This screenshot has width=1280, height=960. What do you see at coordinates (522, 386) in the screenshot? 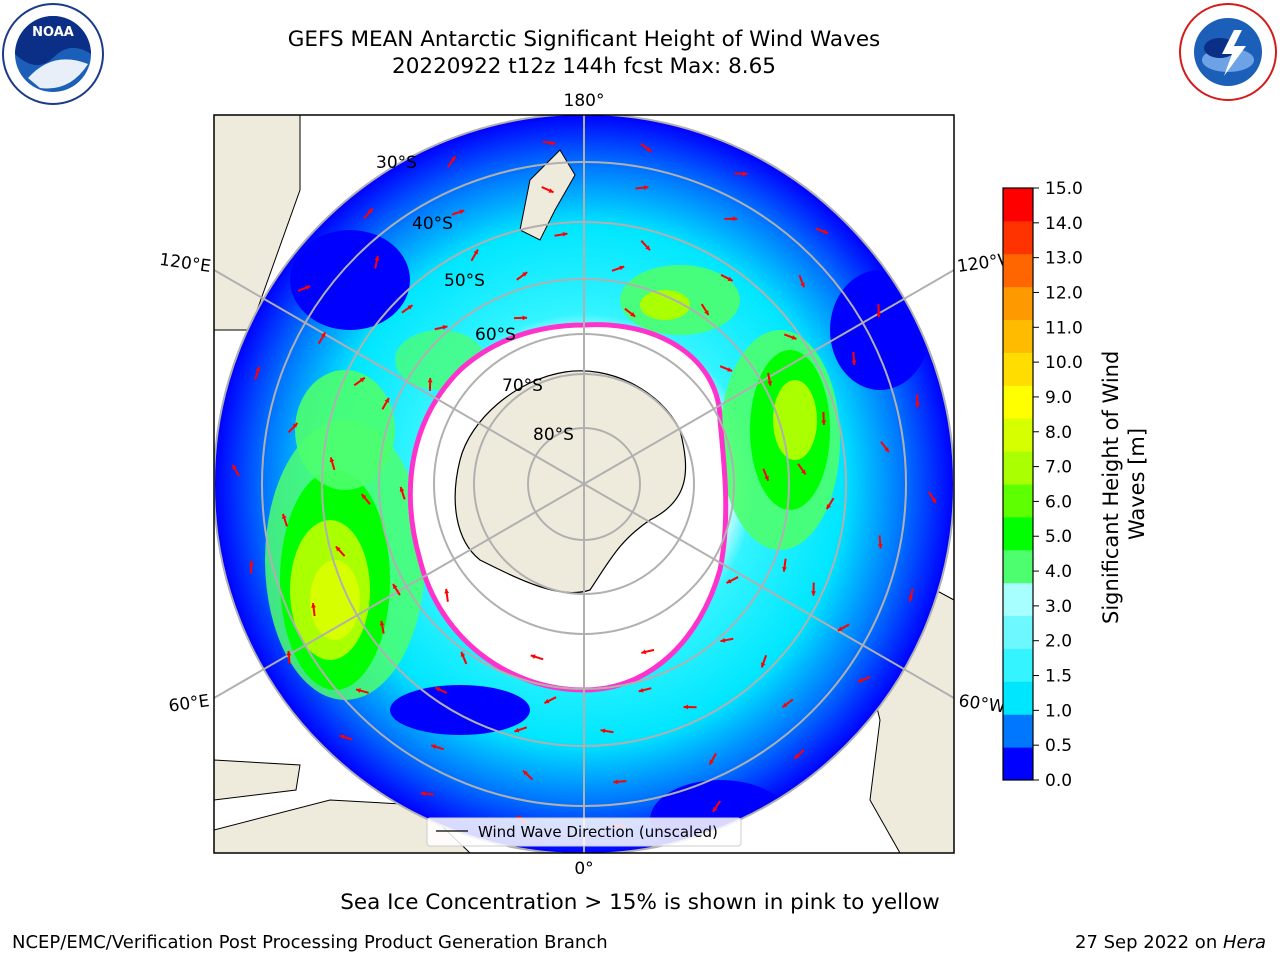
I see `lat-label-70s: 70°S` at bounding box center [522, 386].